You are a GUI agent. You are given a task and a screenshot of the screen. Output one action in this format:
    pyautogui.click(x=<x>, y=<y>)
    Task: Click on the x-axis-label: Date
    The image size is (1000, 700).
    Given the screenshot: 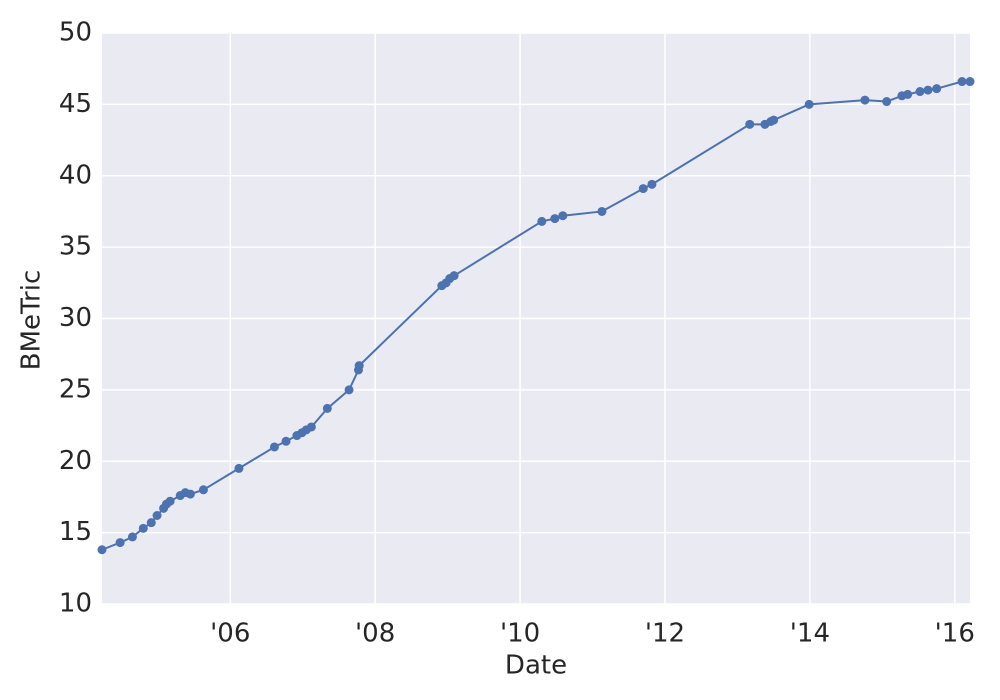 What is the action you would take?
    pyautogui.click(x=536, y=666)
    